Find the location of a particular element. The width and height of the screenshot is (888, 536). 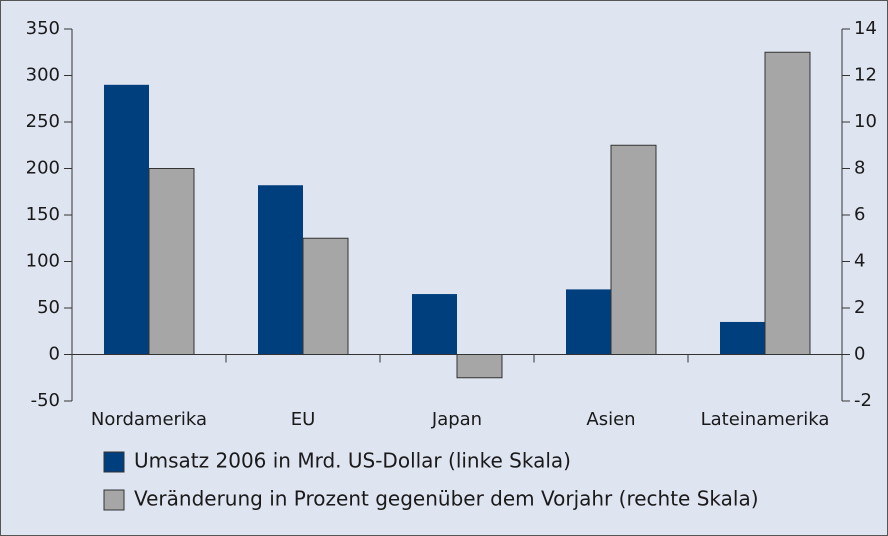

y2-tick-label: 6 is located at coordinates (859, 214).